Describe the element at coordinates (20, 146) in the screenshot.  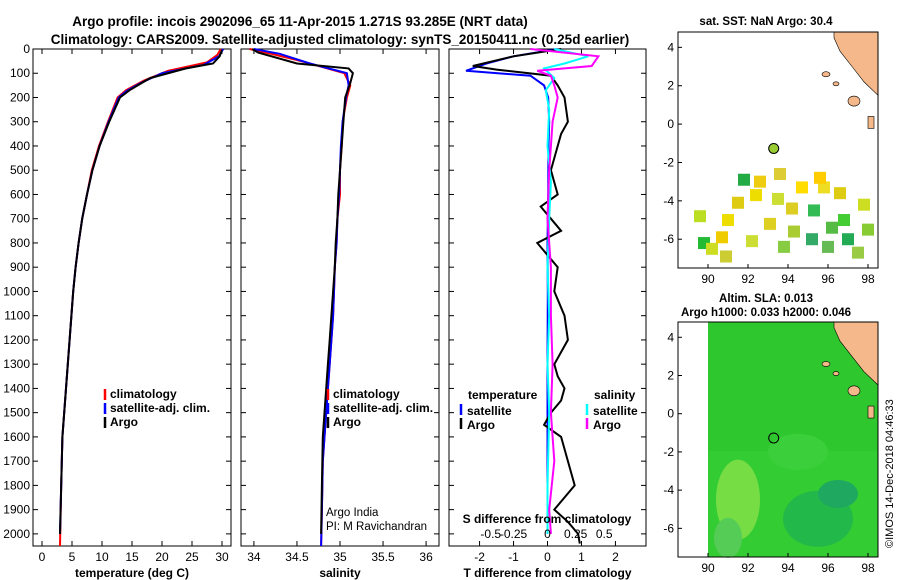
I see `y-tick-label: 400` at that location.